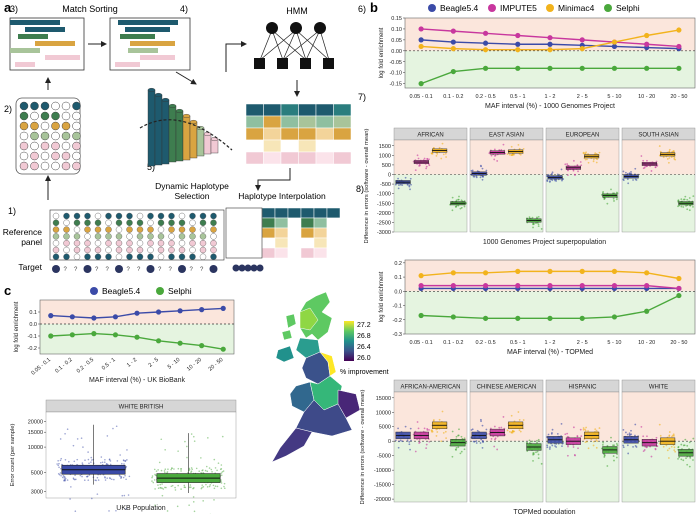 Image resolution: width=700 pixels, height=514 pixels. Describe the element at coordinates (550, 68) in the screenshot. I see `series-point-Selphi` at that location.